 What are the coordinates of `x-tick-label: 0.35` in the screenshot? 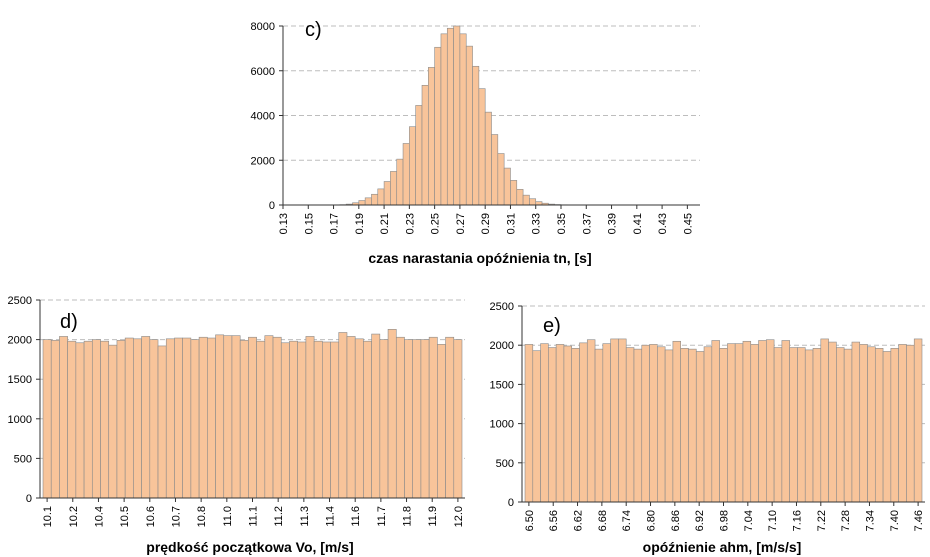 It's located at (562, 223).